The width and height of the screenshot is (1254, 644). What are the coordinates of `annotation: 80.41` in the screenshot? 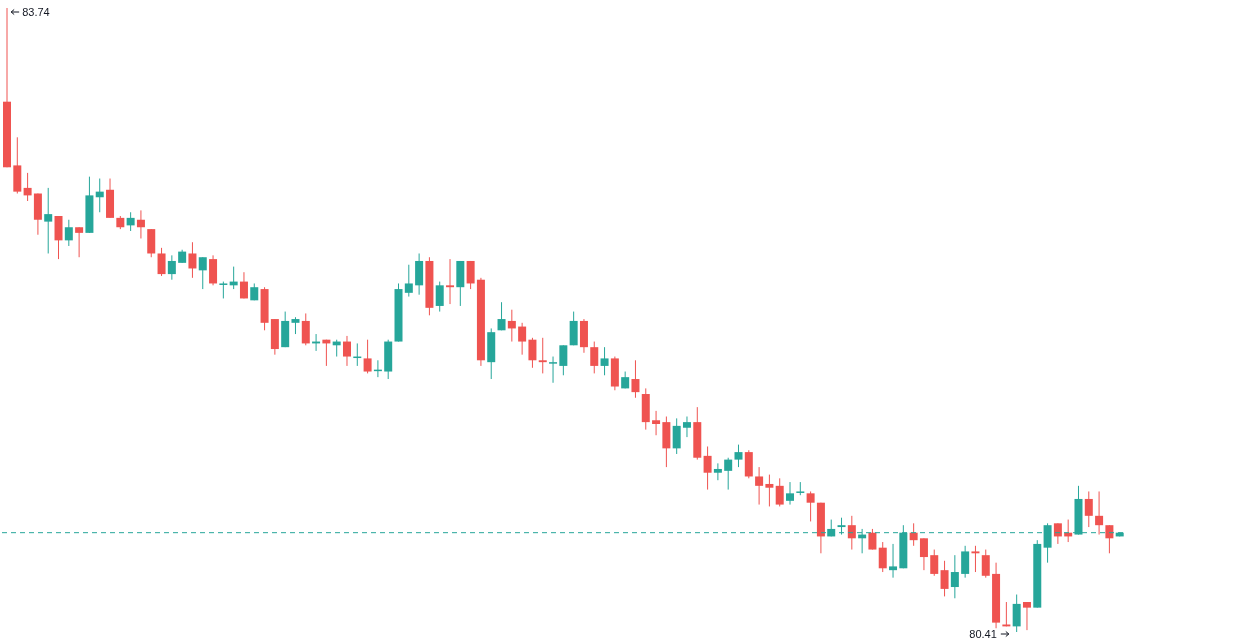 It's located at (983, 634).